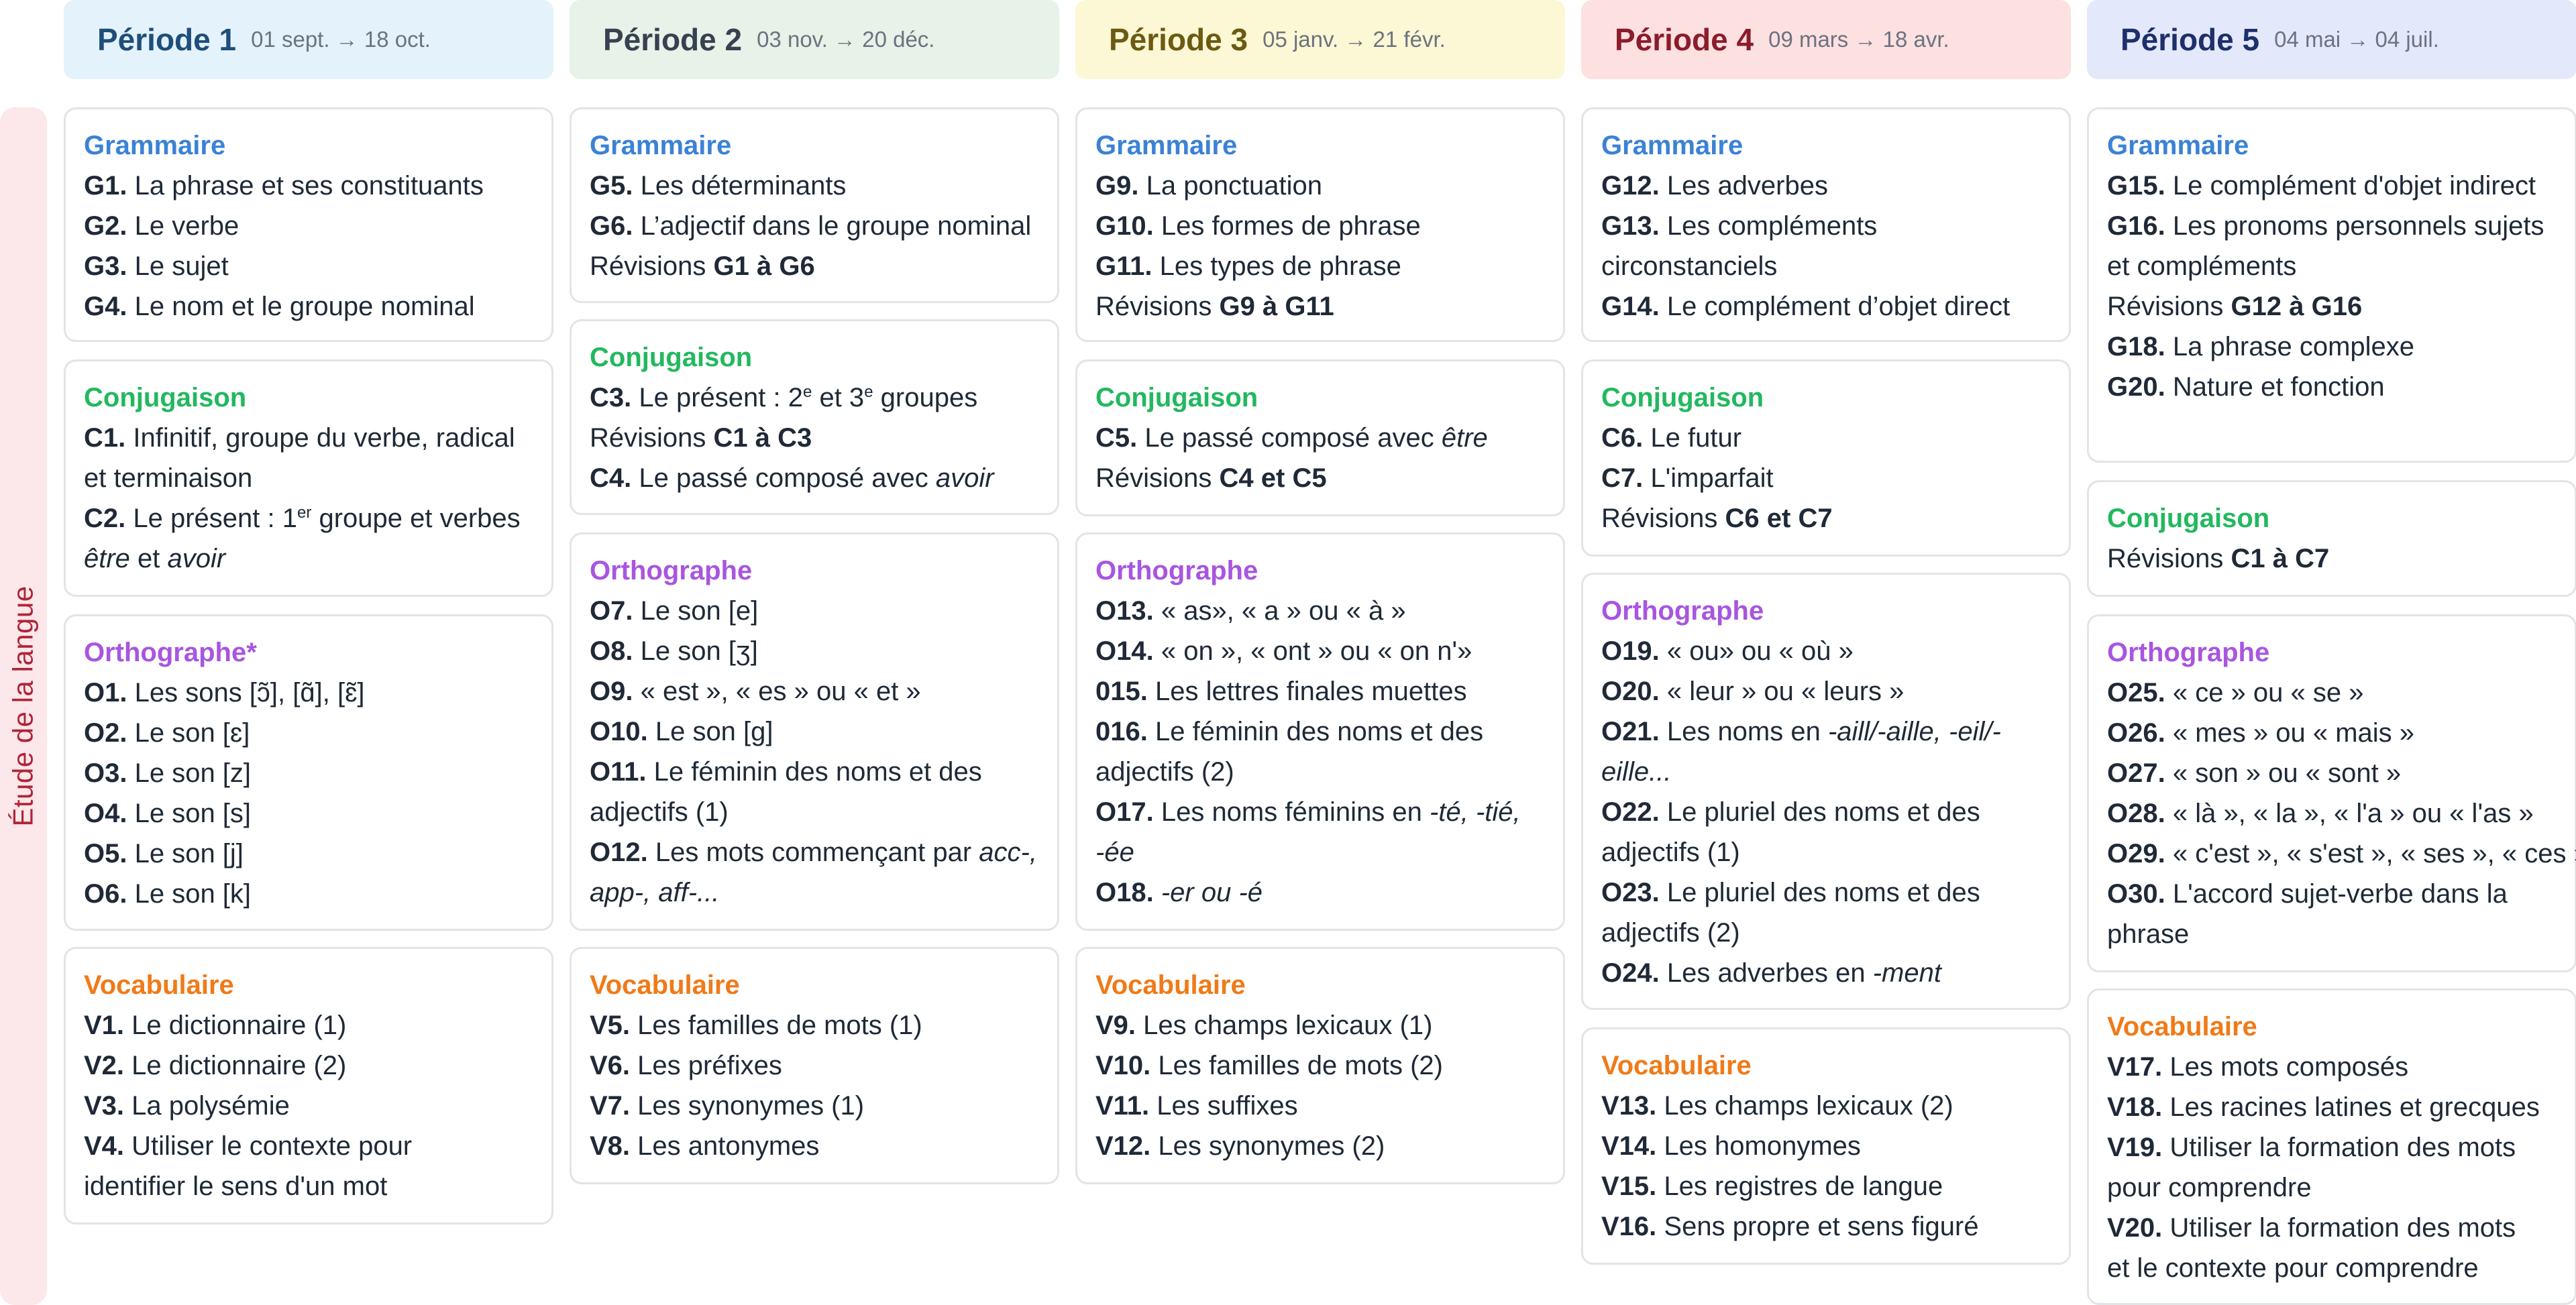  I want to click on lesson-line: -ée, so click(1329, 852).